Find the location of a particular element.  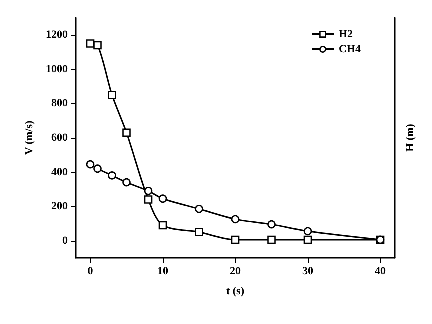

y-axis-title: V (m/s) is located at coordinates (30, 138).